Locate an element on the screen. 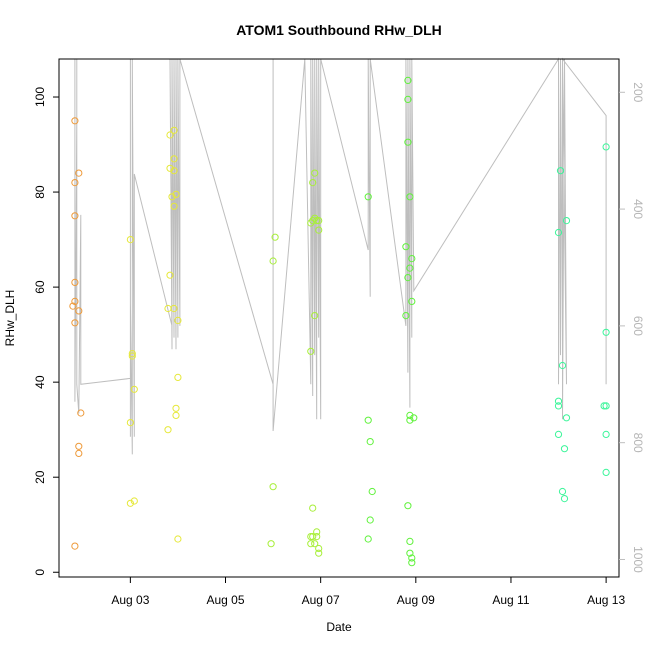 The height and width of the screenshot is (650, 650). chart-title: ATOM1 Southbound RHw_DLH is located at coordinates (339, 30).